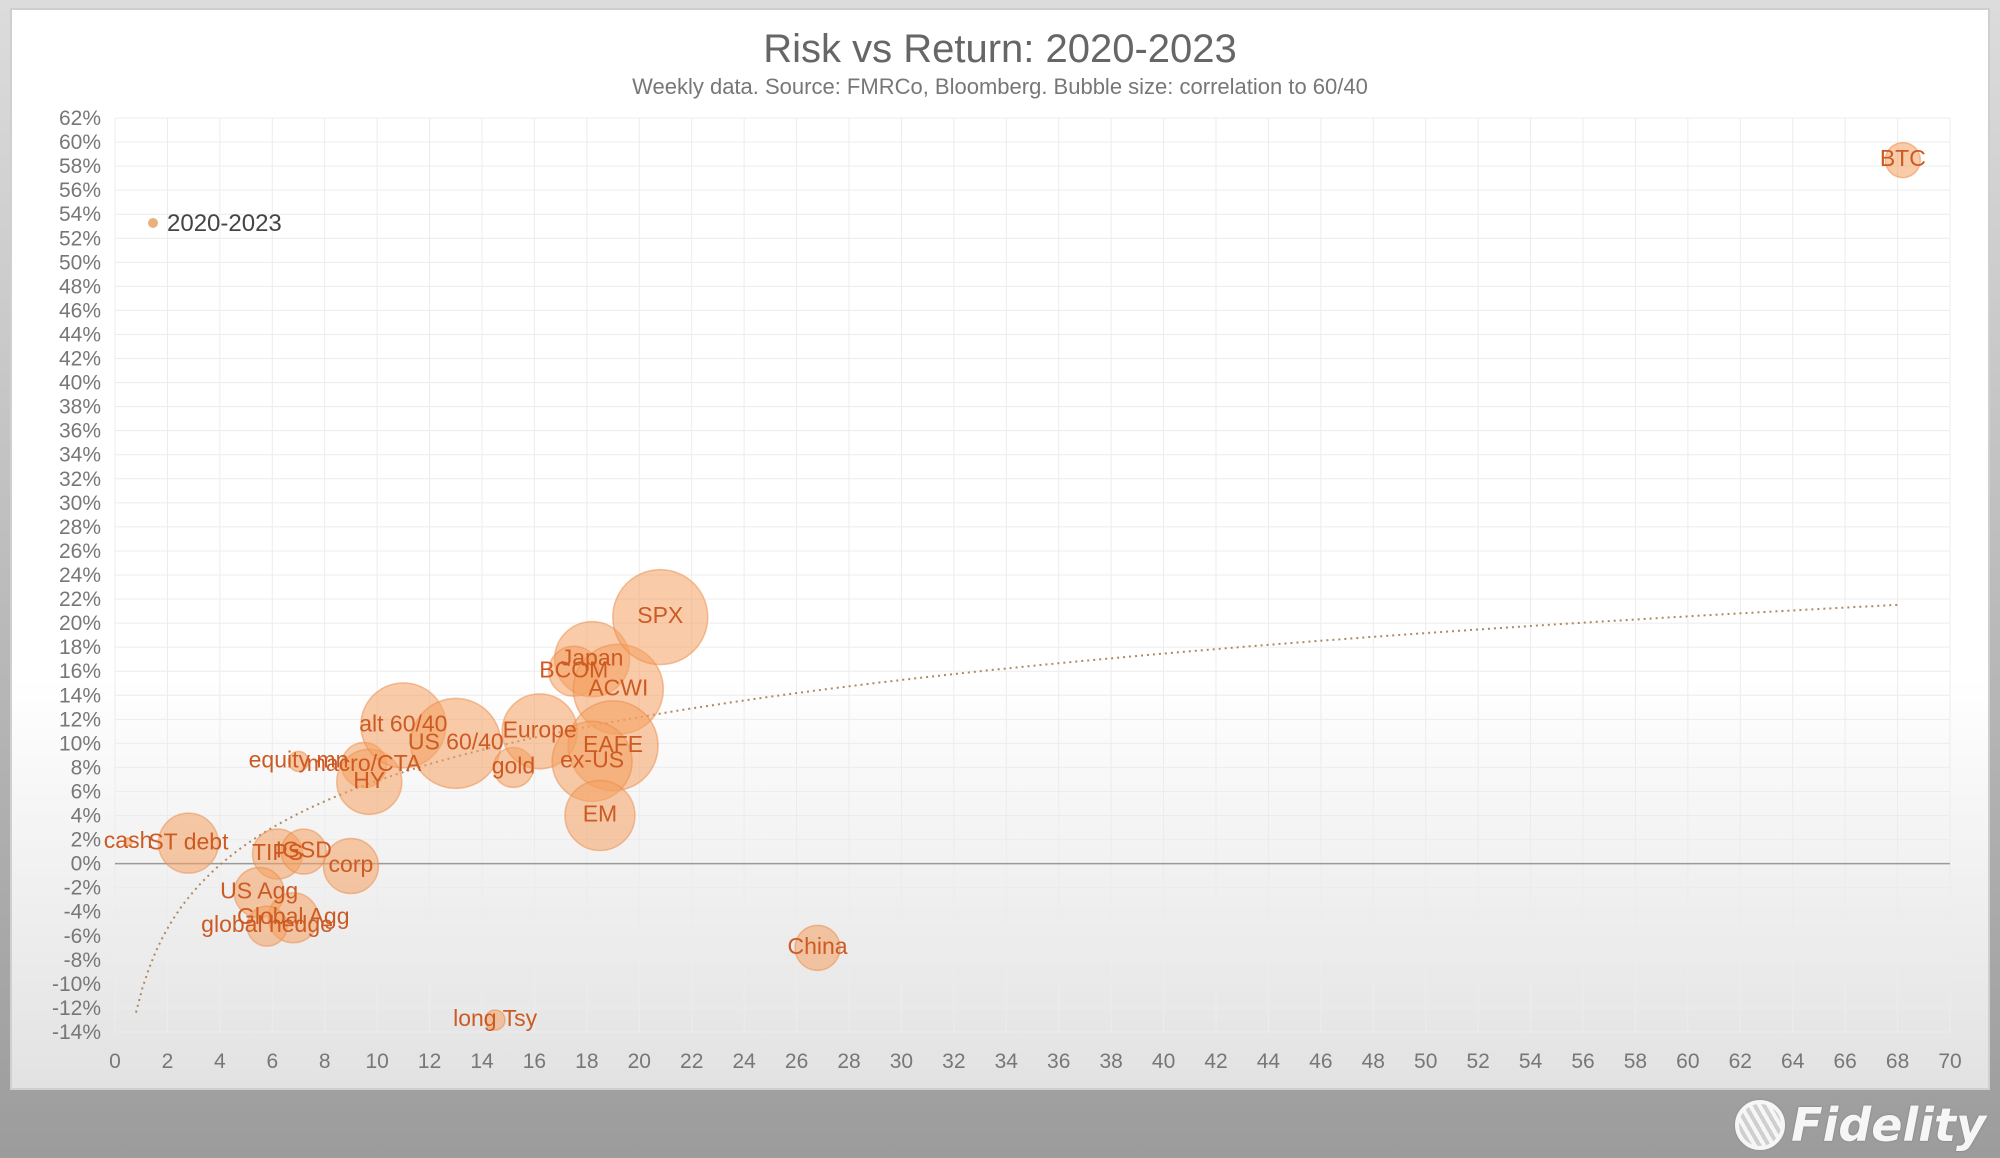 The height and width of the screenshot is (1158, 2000). I want to click on bubble-label-us-agg: US Agg, so click(259, 891).